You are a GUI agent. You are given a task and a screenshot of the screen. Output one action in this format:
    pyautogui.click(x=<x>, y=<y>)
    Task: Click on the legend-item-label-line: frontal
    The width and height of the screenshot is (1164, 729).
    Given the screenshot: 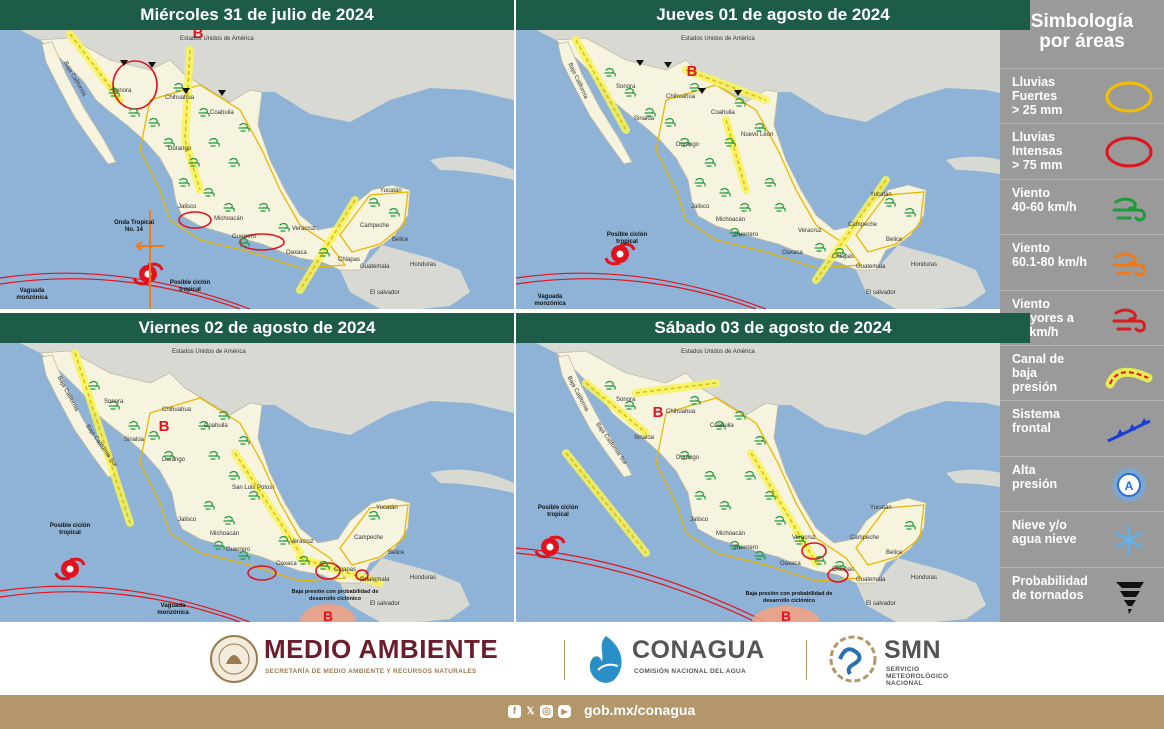 What is the action you would take?
    pyautogui.click(x=1031, y=428)
    